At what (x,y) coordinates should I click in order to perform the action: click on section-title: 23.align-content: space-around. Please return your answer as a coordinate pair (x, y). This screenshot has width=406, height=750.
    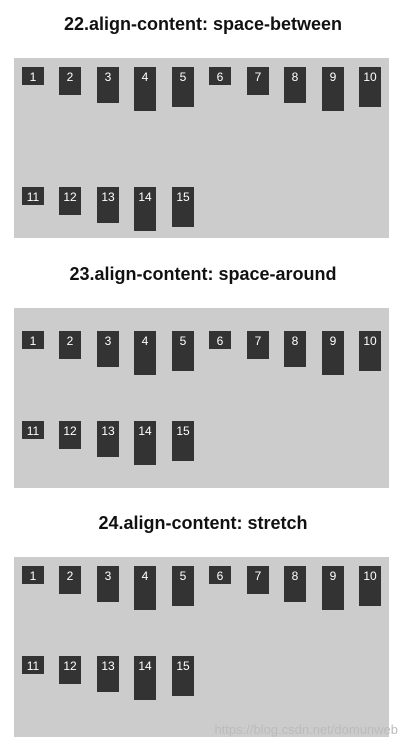
    Looking at the image, I should click on (203, 274).